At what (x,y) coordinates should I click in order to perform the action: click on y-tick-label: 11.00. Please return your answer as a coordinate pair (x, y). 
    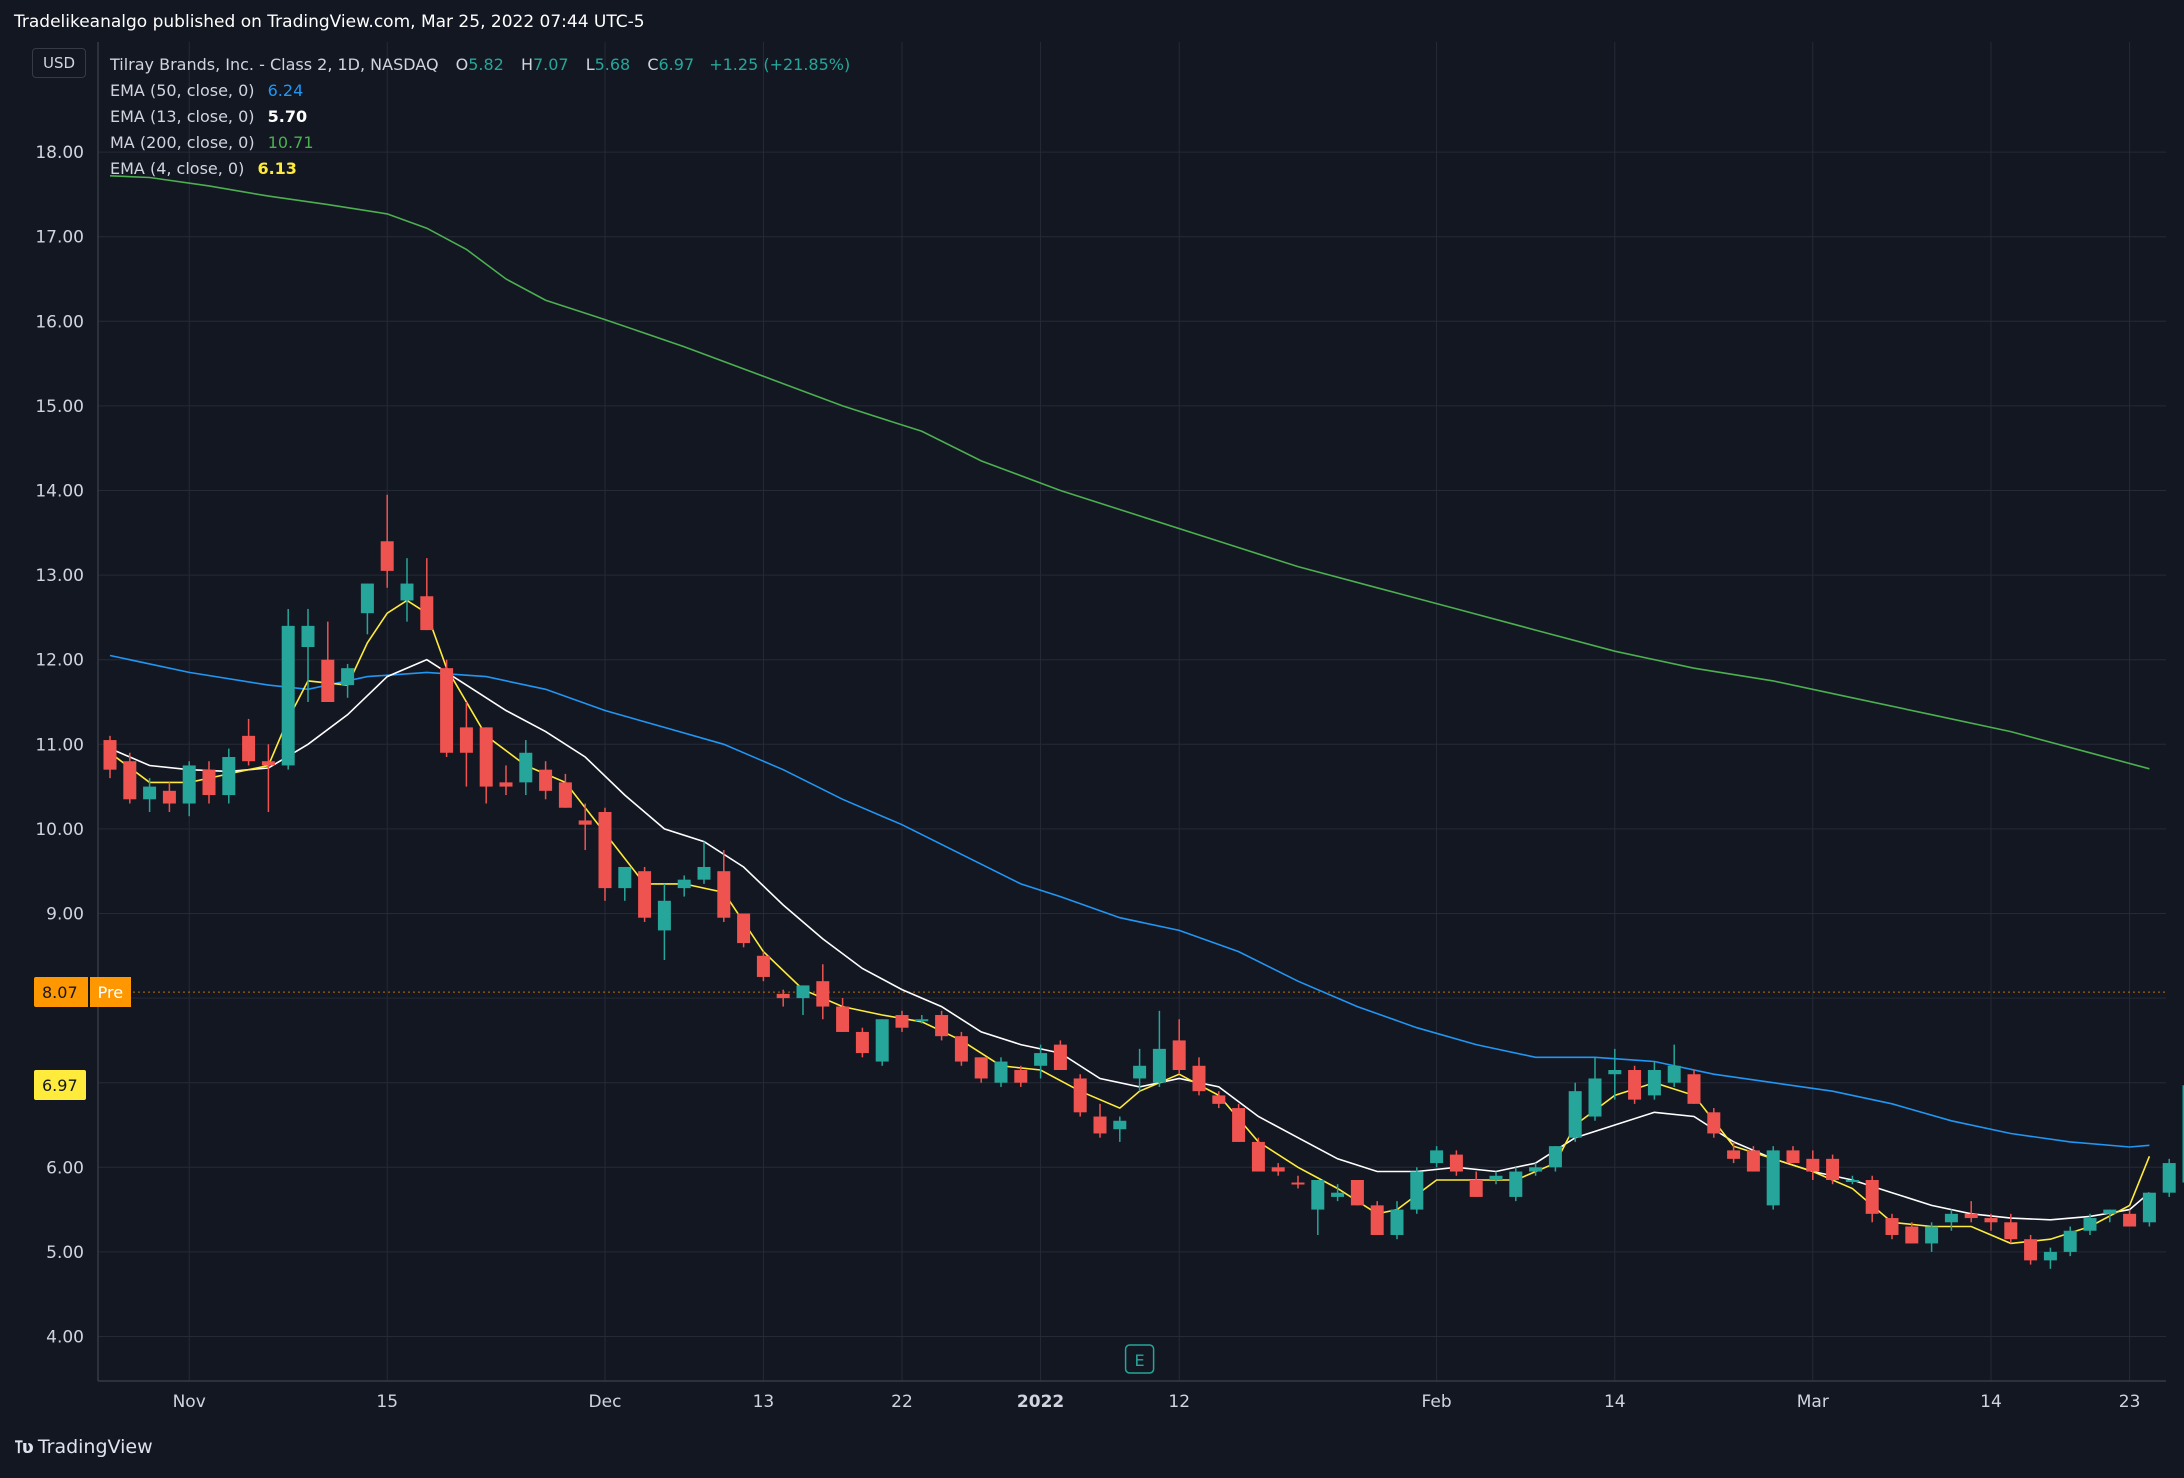
    Looking at the image, I should click on (59, 745).